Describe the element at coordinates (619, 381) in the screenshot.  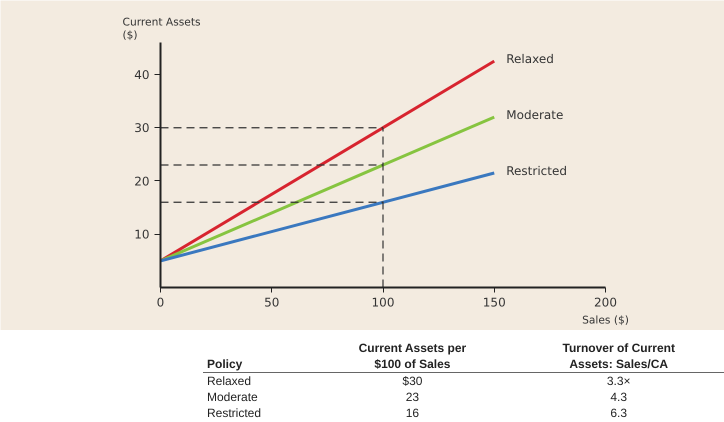
I see `text: 3.3×` at that location.